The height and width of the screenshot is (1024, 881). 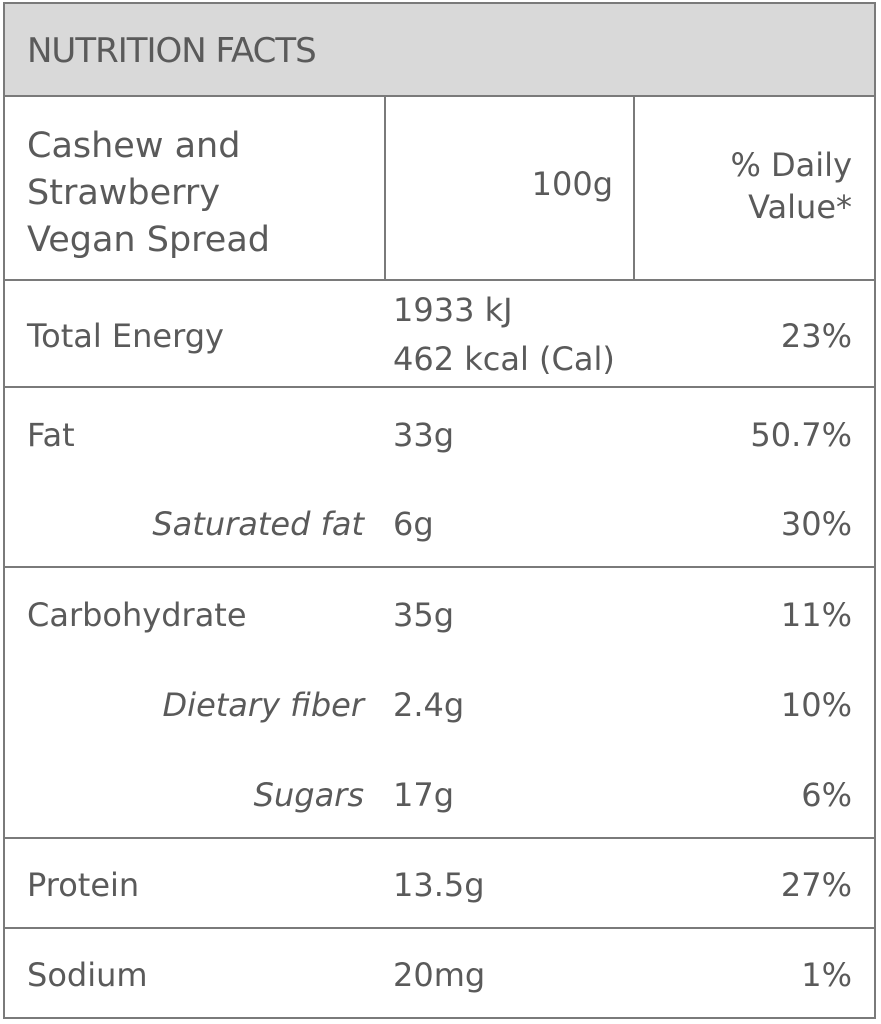 What do you see at coordinates (453, 310) in the screenshot?
I see `energy-amount-kj: 1933 kJ` at bounding box center [453, 310].